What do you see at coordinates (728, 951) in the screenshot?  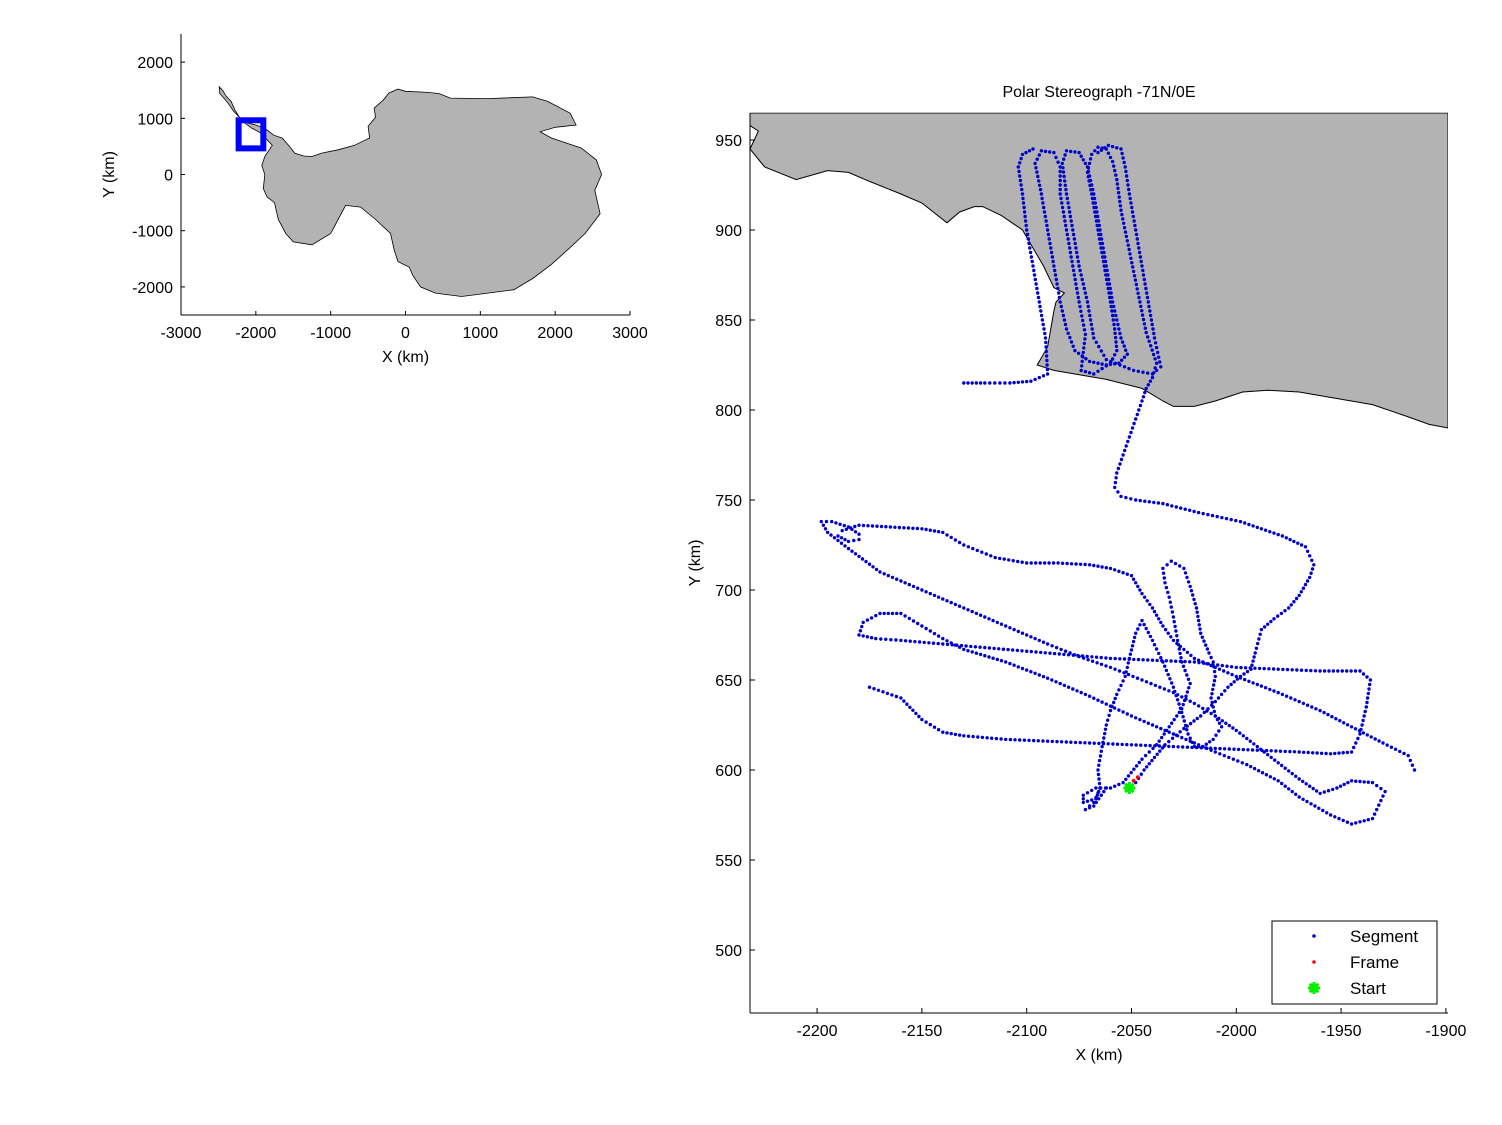 I see `y-tick-label: 500` at bounding box center [728, 951].